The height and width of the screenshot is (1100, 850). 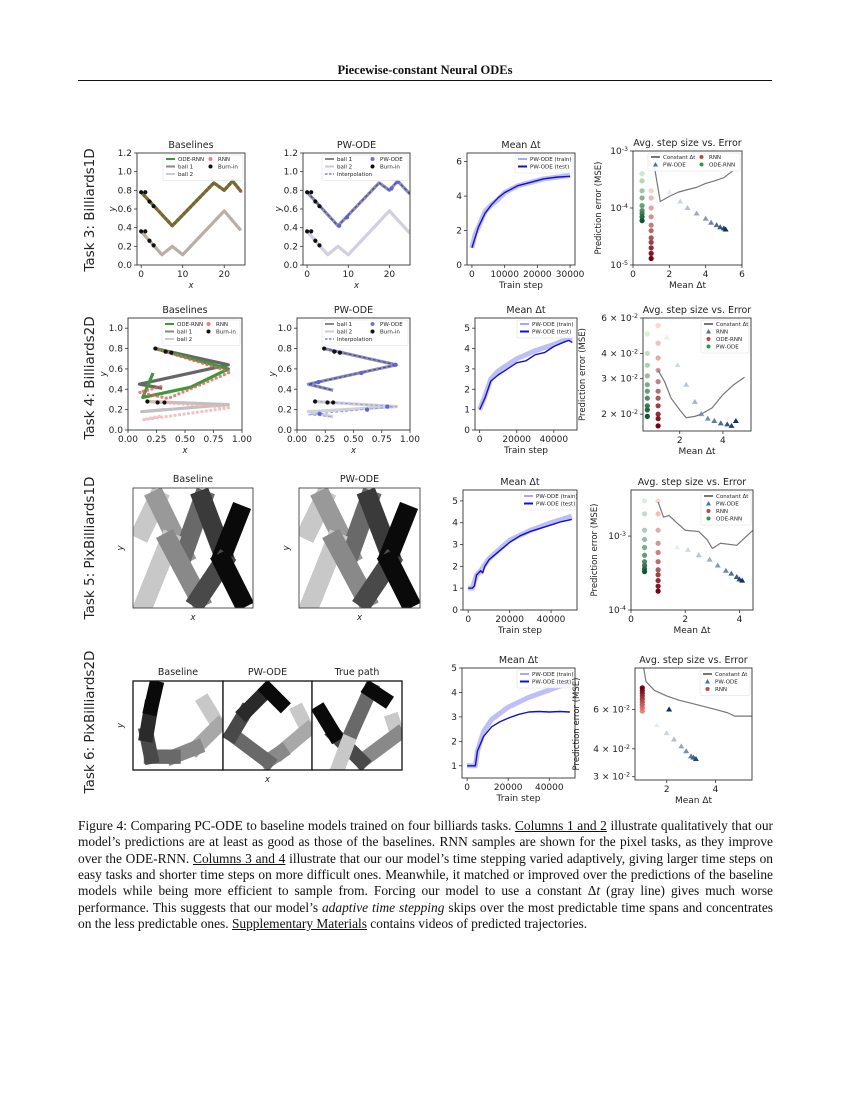 I want to click on rendered-trajectory-image, so click(x=180, y=723).